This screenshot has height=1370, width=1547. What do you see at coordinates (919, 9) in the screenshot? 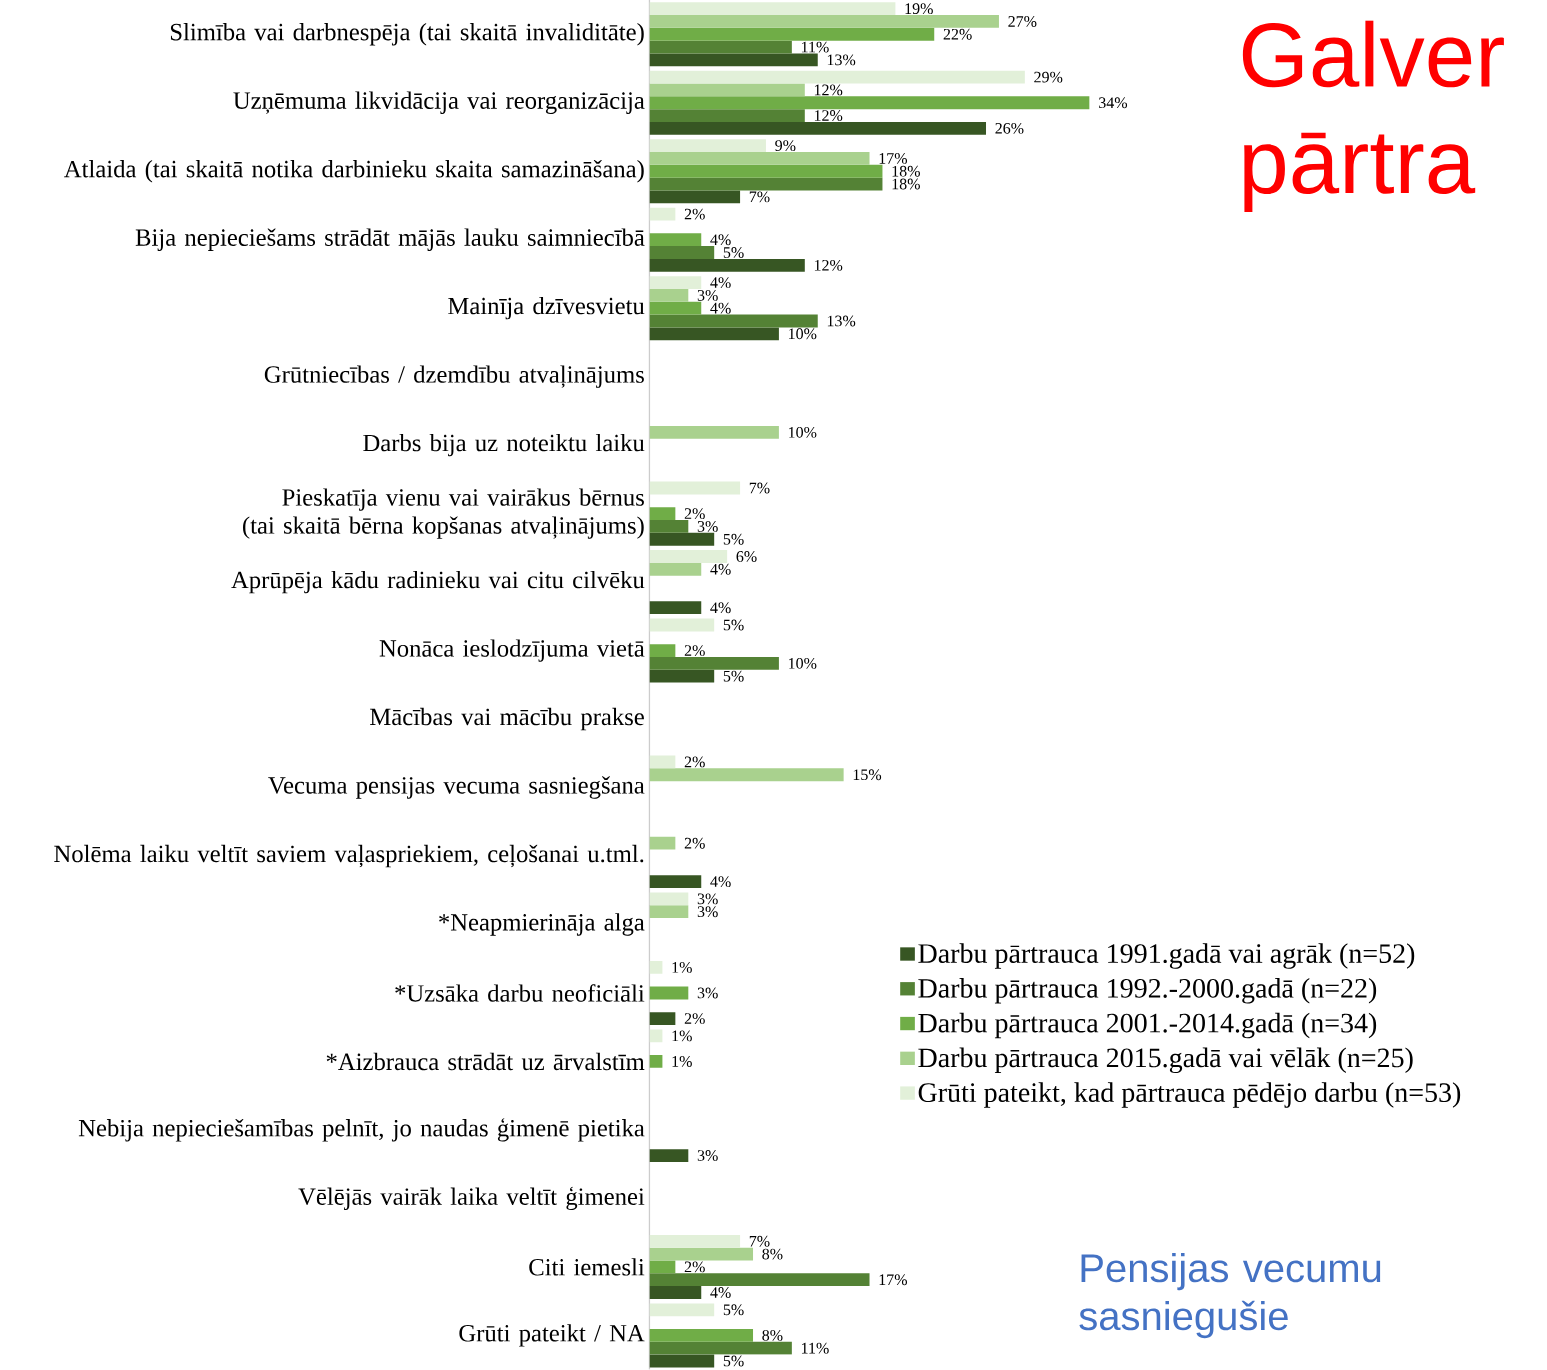
I see `data-label: 19%` at bounding box center [919, 9].